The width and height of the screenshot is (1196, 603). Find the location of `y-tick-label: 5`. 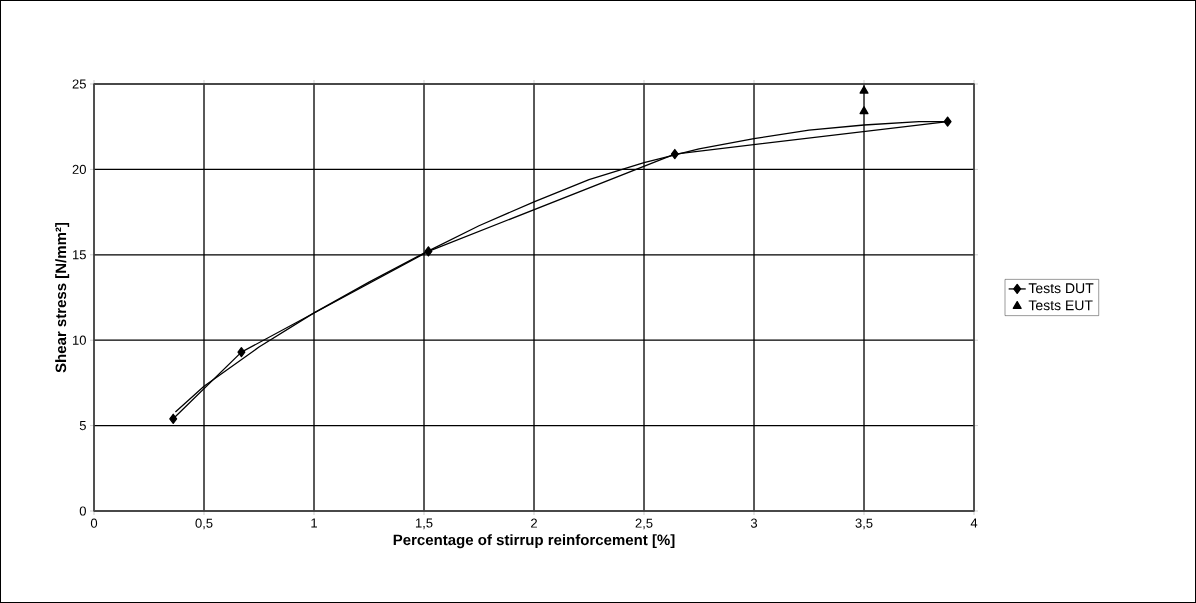

y-tick-label: 5 is located at coordinates (82, 426).